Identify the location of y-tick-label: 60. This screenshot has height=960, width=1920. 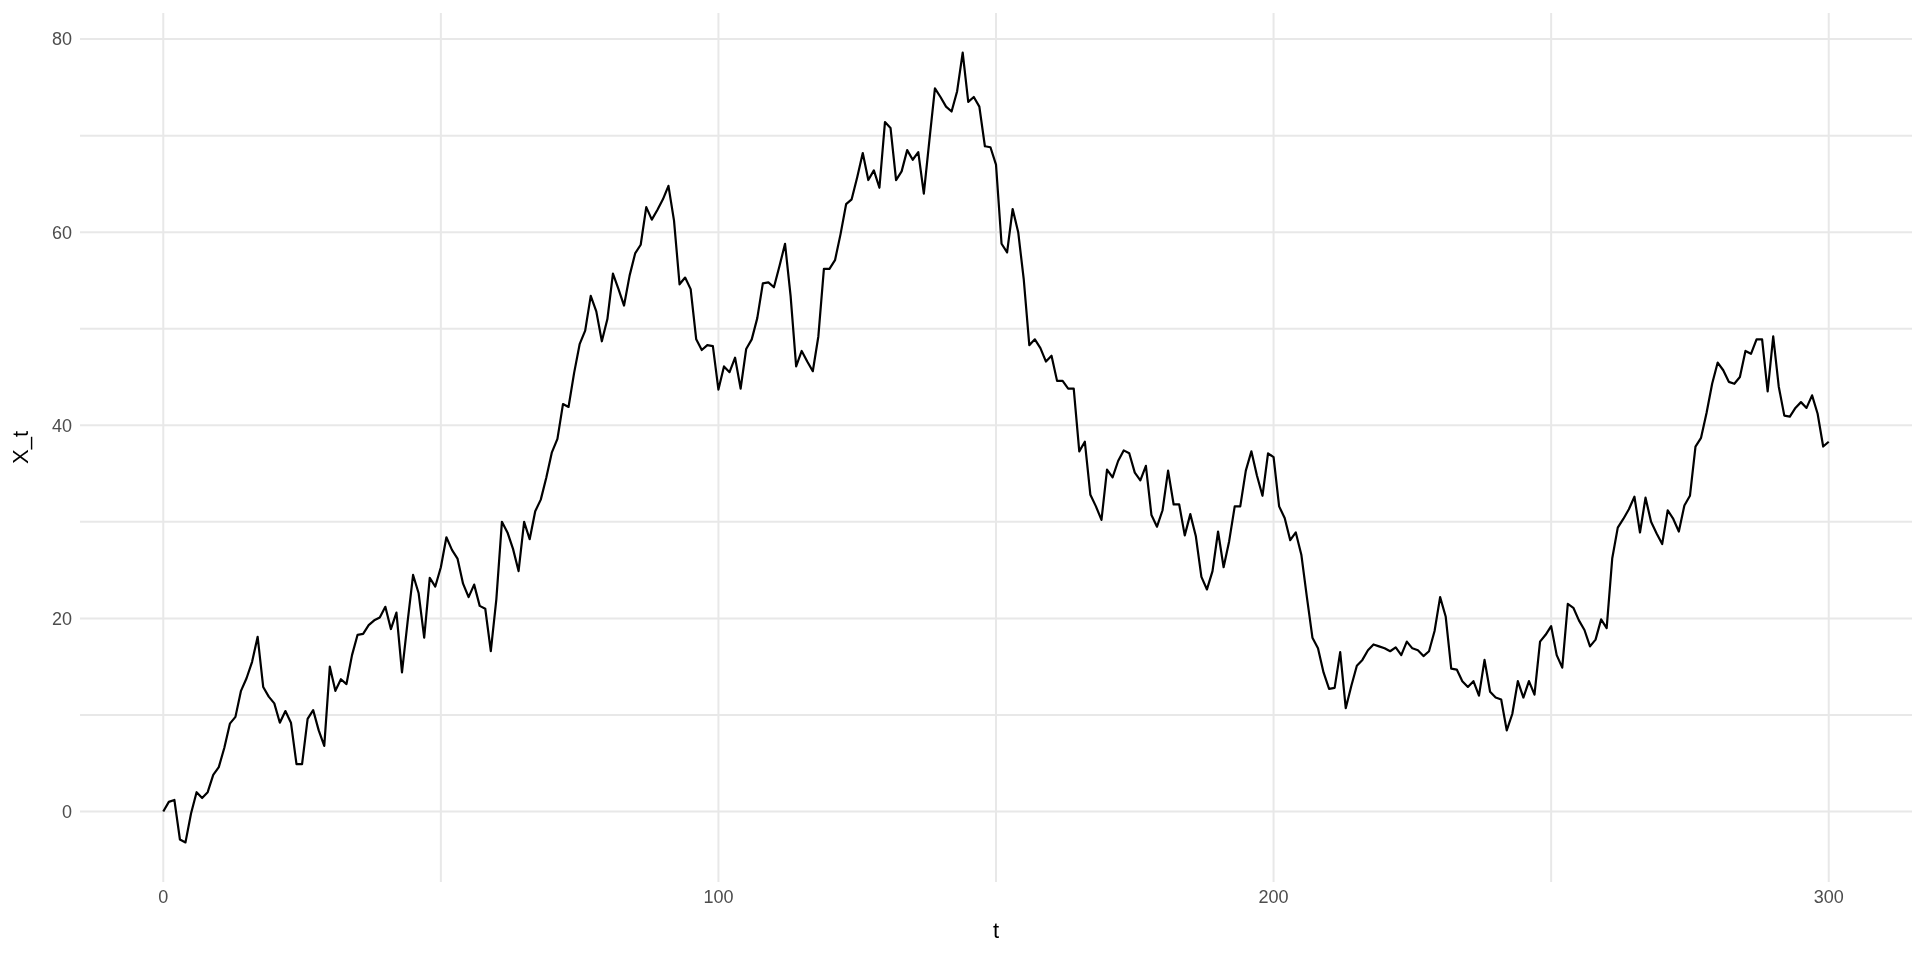
(61, 232).